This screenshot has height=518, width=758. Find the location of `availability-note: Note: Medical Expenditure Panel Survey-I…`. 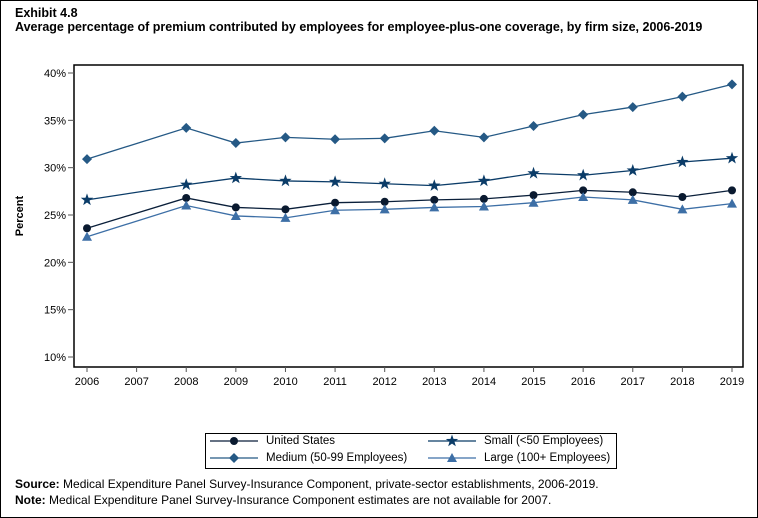

availability-note: Note: Medical Expenditure Panel Survey-I… is located at coordinates (283, 500).